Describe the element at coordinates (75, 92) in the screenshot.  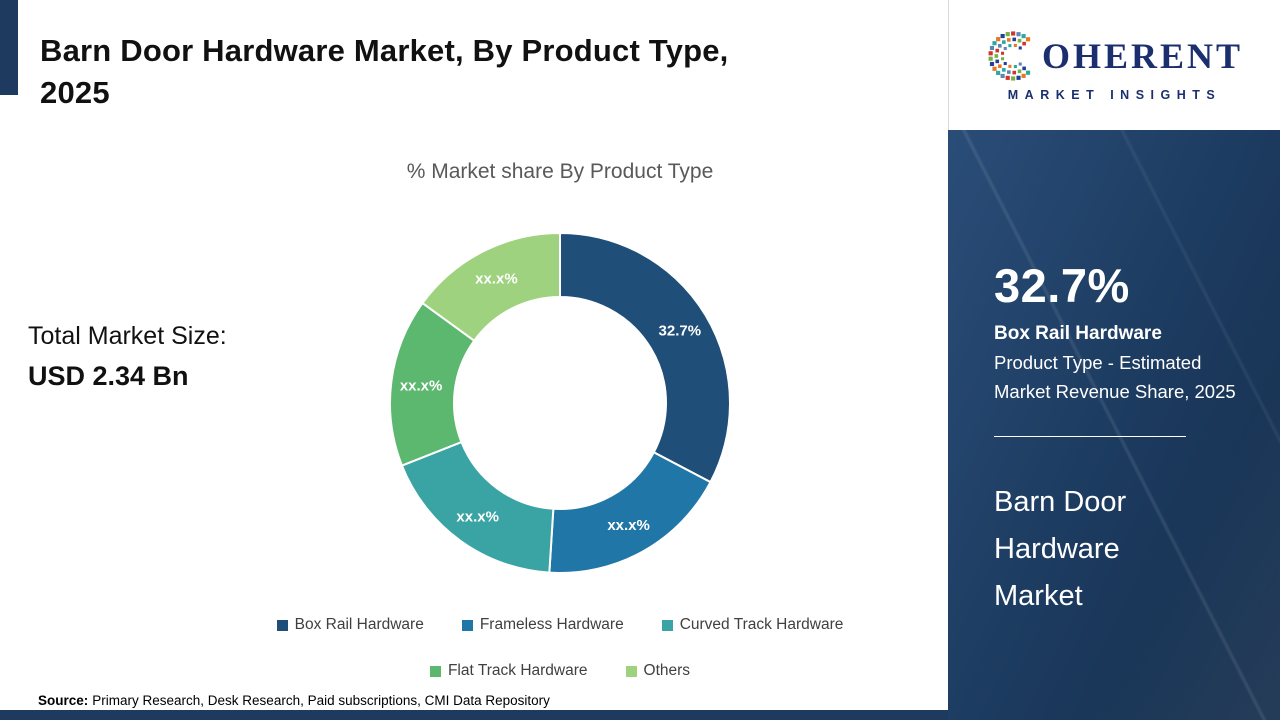
I see `page-title-line2: 2025` at that location.